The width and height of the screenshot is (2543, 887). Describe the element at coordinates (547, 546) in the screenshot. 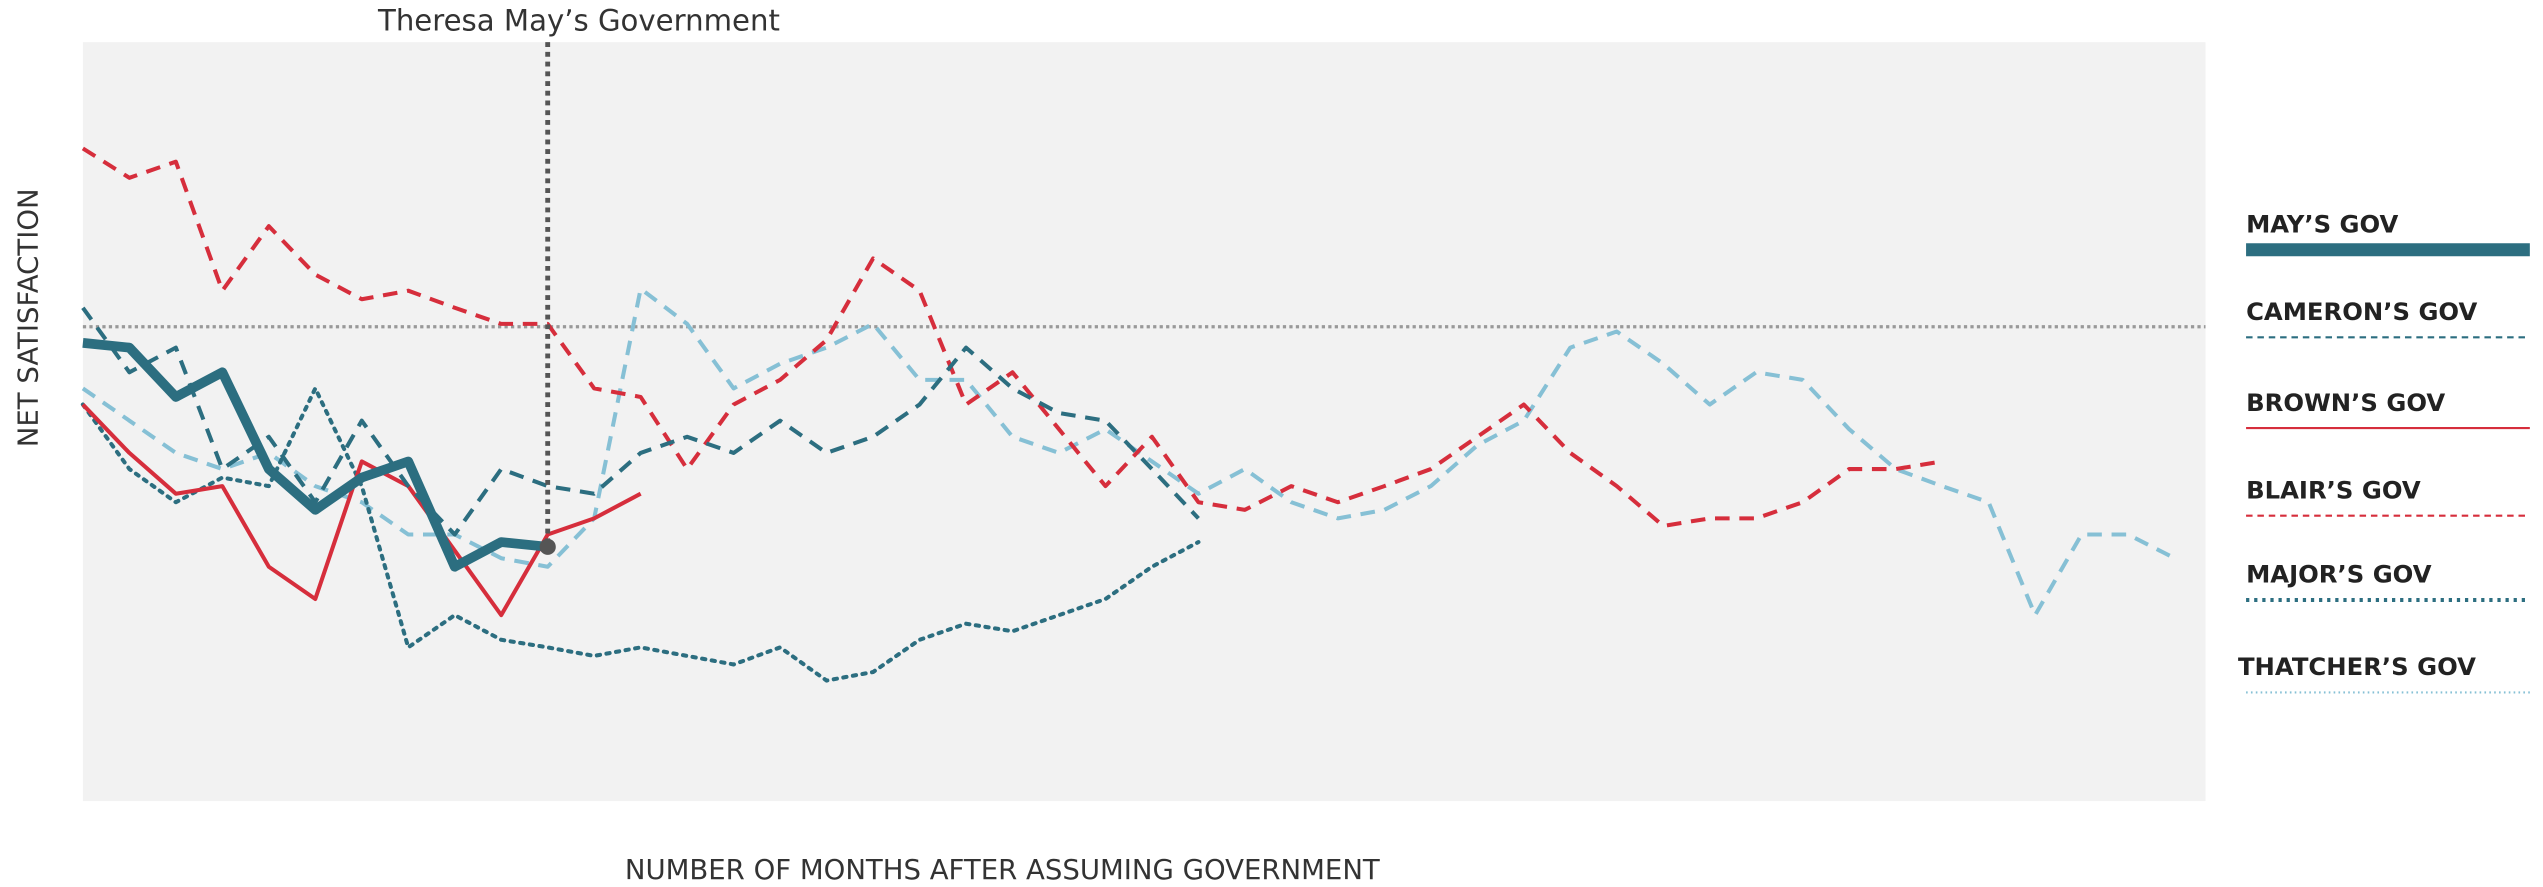

I see `series-endpoint` at that location.